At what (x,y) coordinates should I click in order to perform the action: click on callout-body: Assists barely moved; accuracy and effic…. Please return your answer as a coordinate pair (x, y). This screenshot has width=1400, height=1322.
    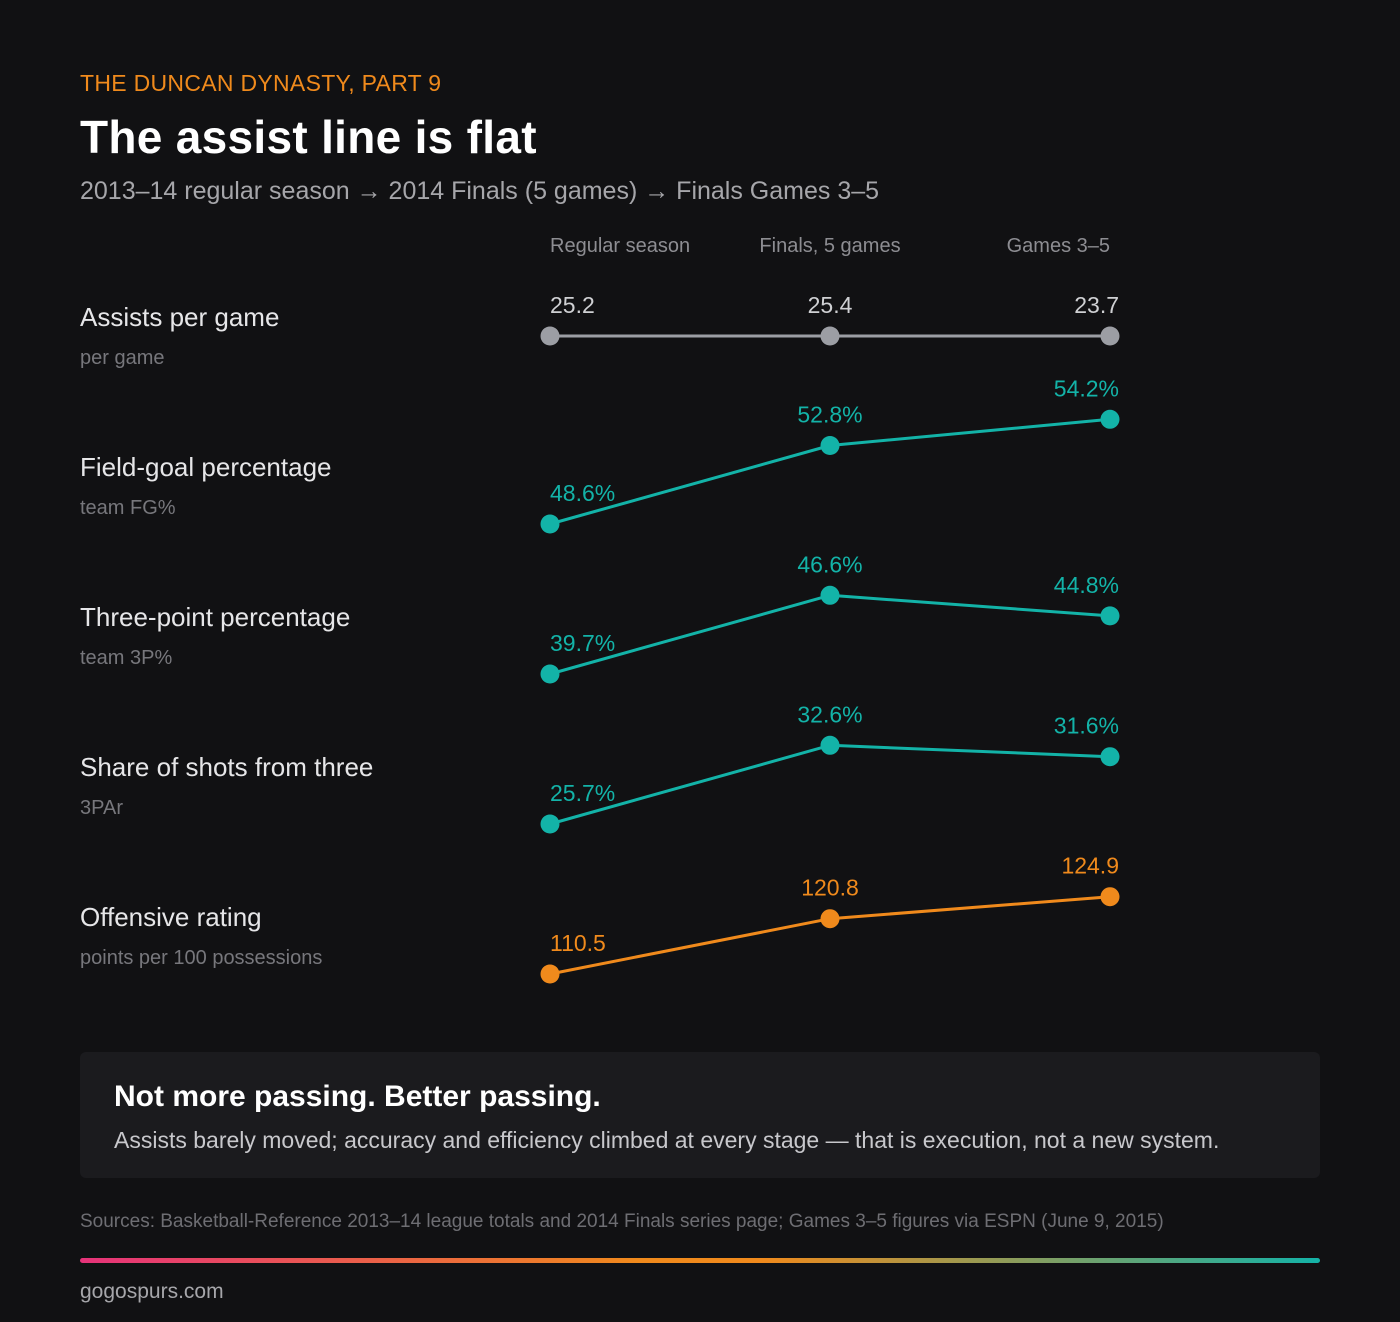
    Looking at the image, I should click on (667, 1140).